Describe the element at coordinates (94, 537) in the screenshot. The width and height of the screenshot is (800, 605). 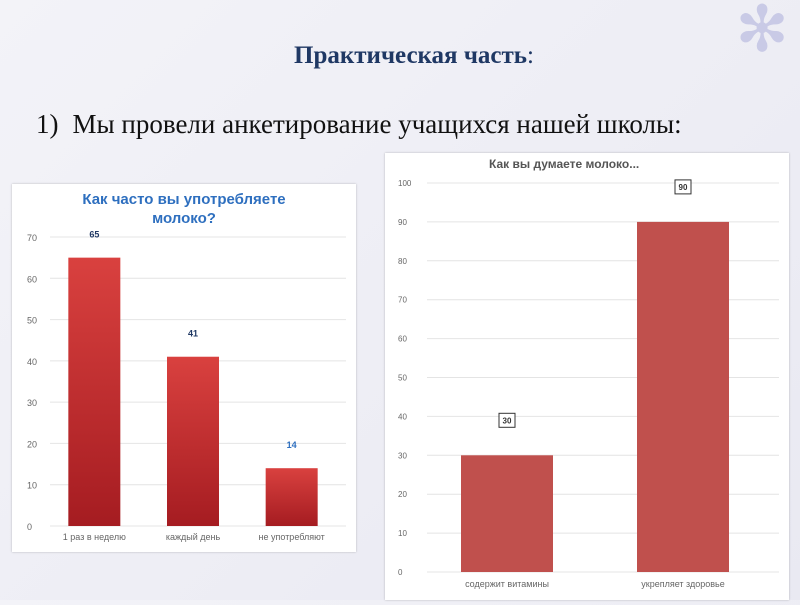
I see `x-tick-label: 1 раз в неделю` at that location.